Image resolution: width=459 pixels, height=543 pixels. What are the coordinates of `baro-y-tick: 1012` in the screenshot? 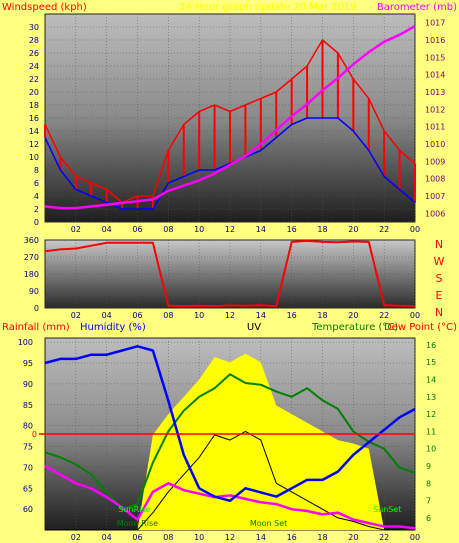 It's located at (435, 109).